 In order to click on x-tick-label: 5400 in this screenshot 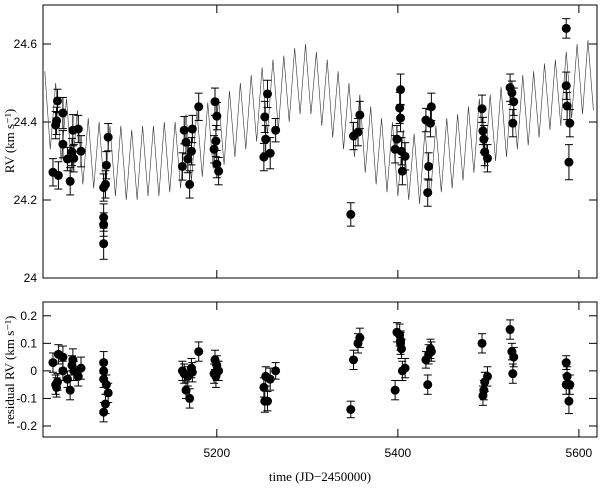, I will do `click(397, 453)`.